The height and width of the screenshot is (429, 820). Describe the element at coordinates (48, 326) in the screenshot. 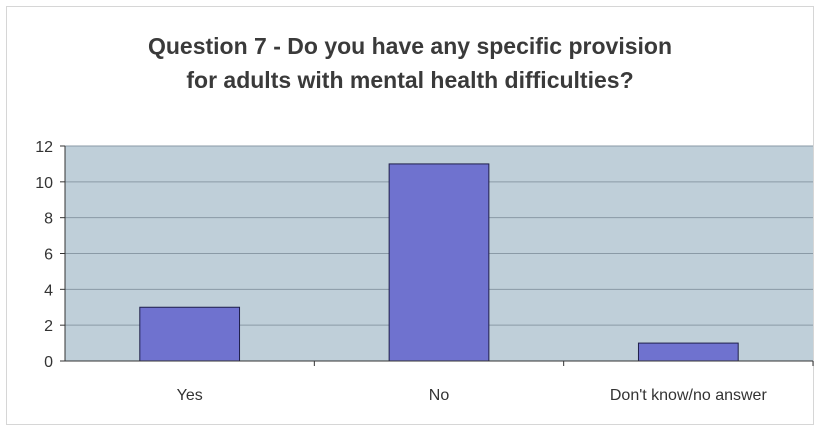

I see `y-tick-label: 2` at that location.